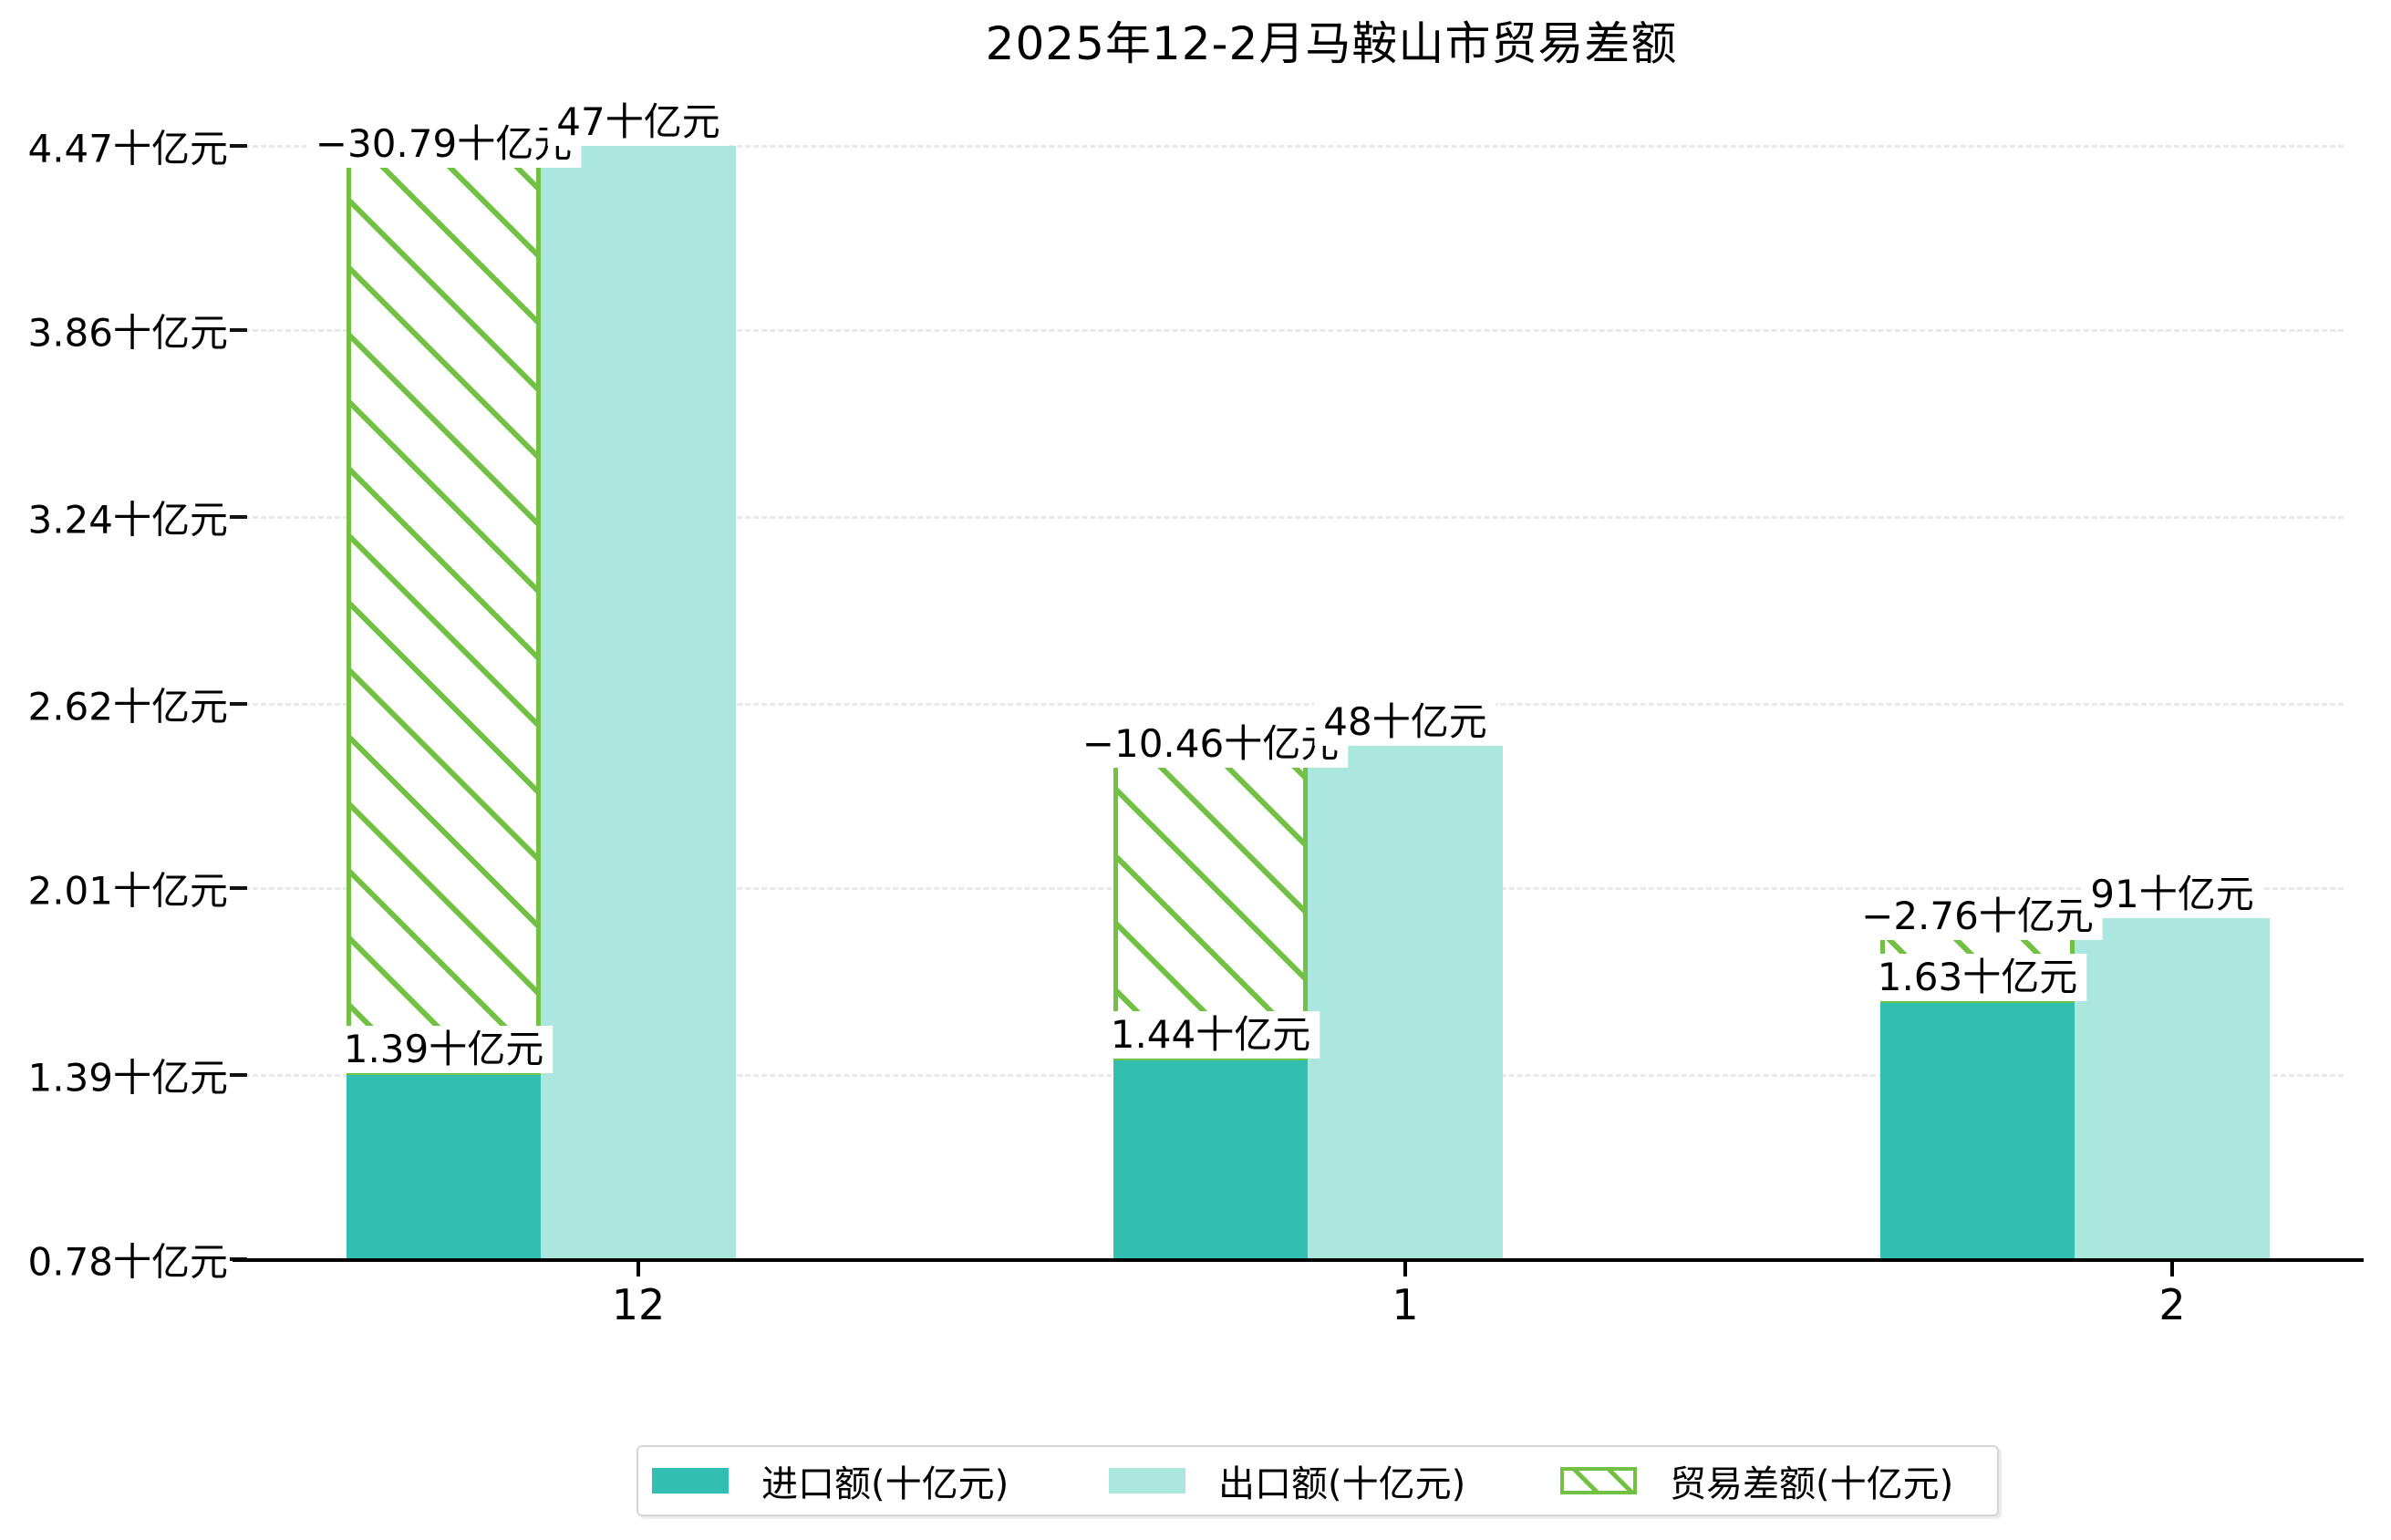  Describe the element at coordinates (1977, 916) in the screenshot. I see `balance-bar-label: −2.76十亿元` at that location.